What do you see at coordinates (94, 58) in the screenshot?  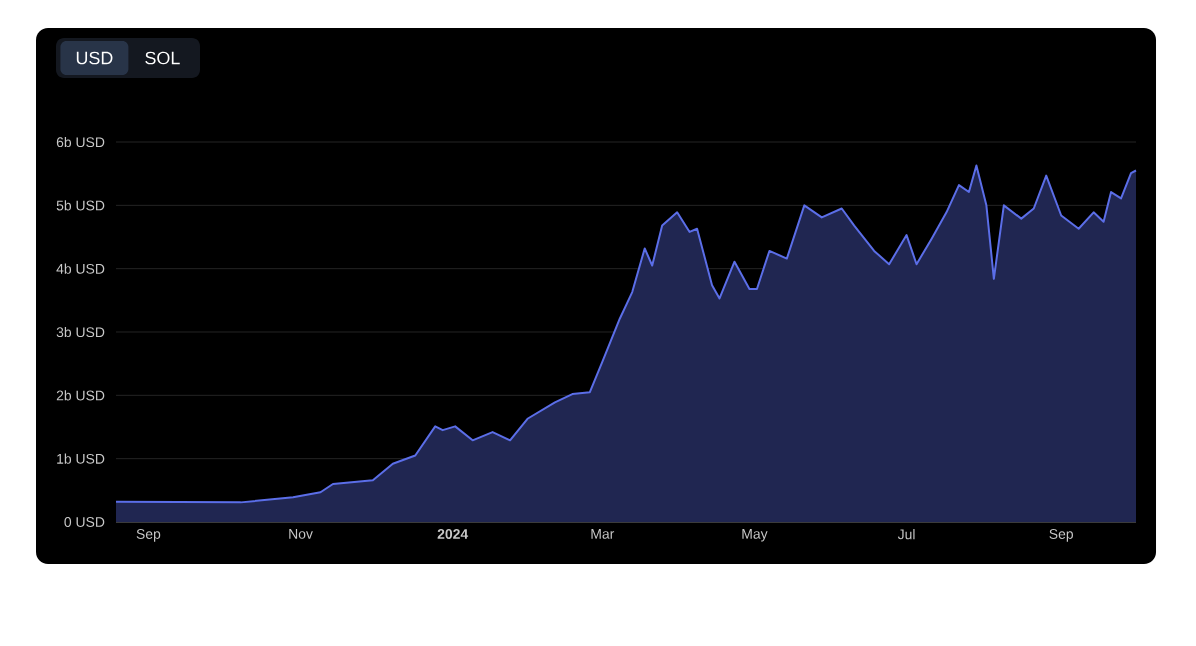 I see `text: USD` at bounding box center [94, 58].